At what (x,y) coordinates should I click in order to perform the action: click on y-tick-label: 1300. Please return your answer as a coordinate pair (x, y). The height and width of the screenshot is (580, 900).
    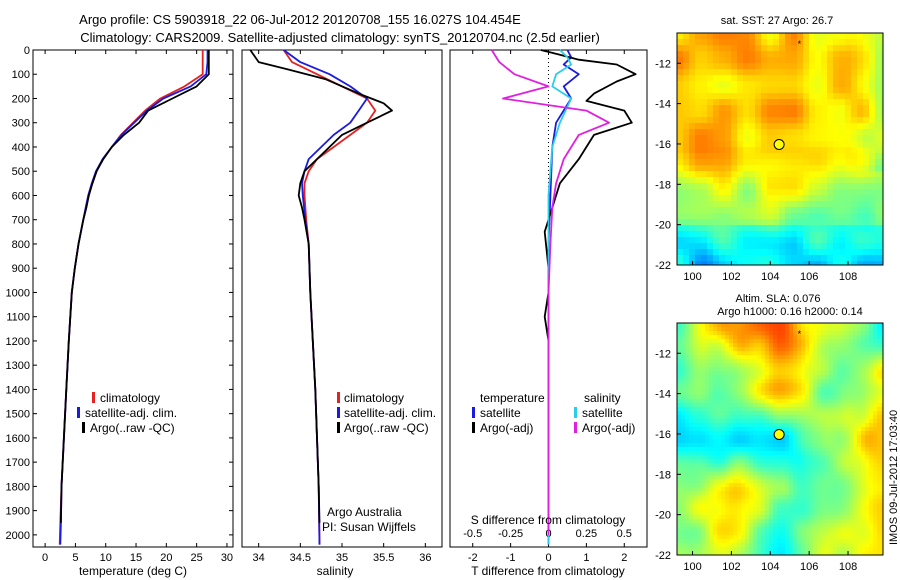
    Looking at the image, I should click on (18, 366).